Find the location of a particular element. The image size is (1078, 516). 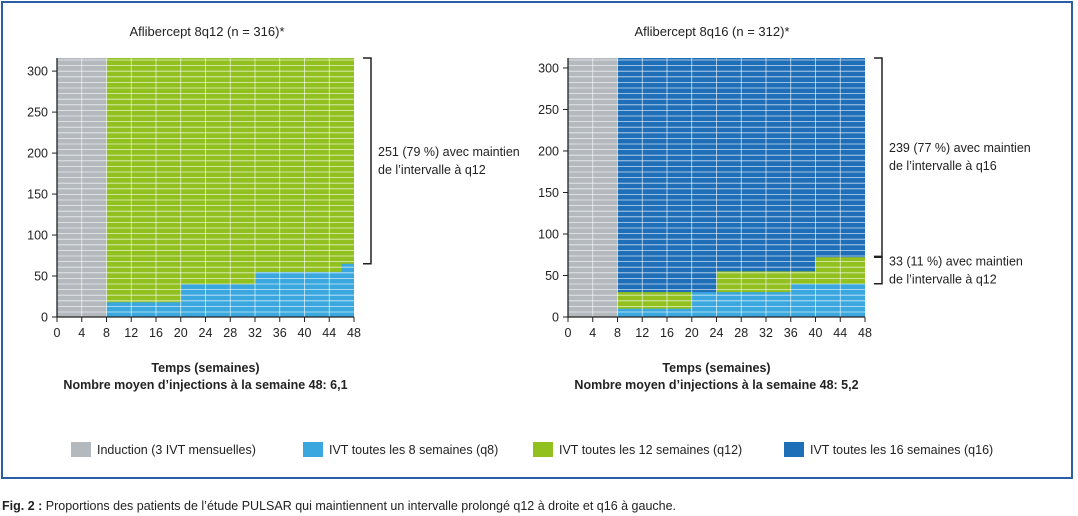

chart2-annotation-1-line-1: de l’intervalle à q12 is located at coordinates (943, 280).